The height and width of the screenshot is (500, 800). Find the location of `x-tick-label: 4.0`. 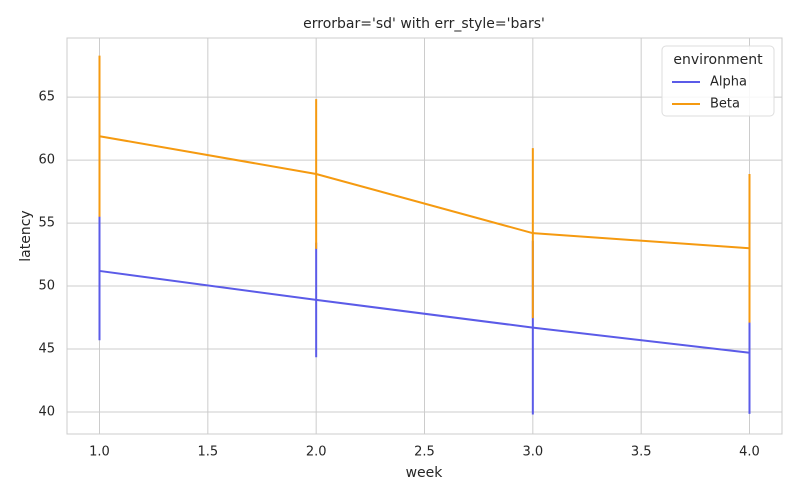

x-tick-label: 4.0 is located at coordinates (749, 452).